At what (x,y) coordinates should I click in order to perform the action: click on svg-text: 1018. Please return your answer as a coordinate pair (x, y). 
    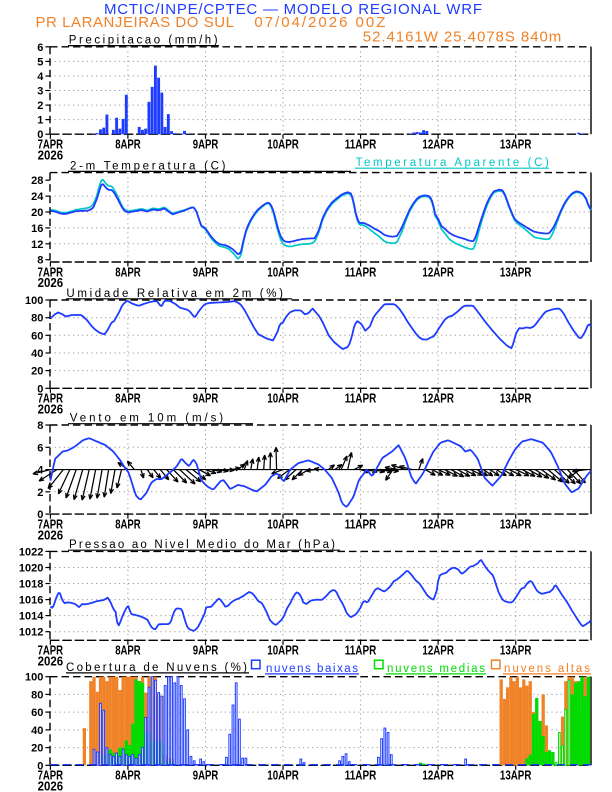
    Looking at the image, I should click on (31, 585).